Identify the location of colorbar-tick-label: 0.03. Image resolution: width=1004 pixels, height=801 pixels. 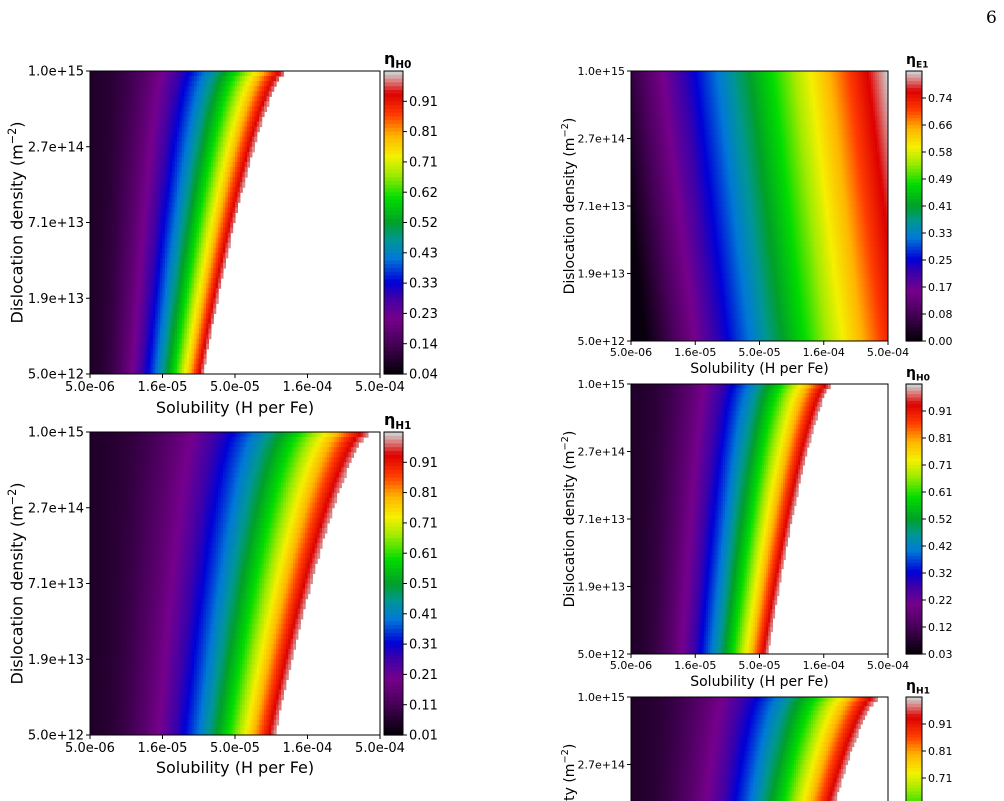
(940, 654).